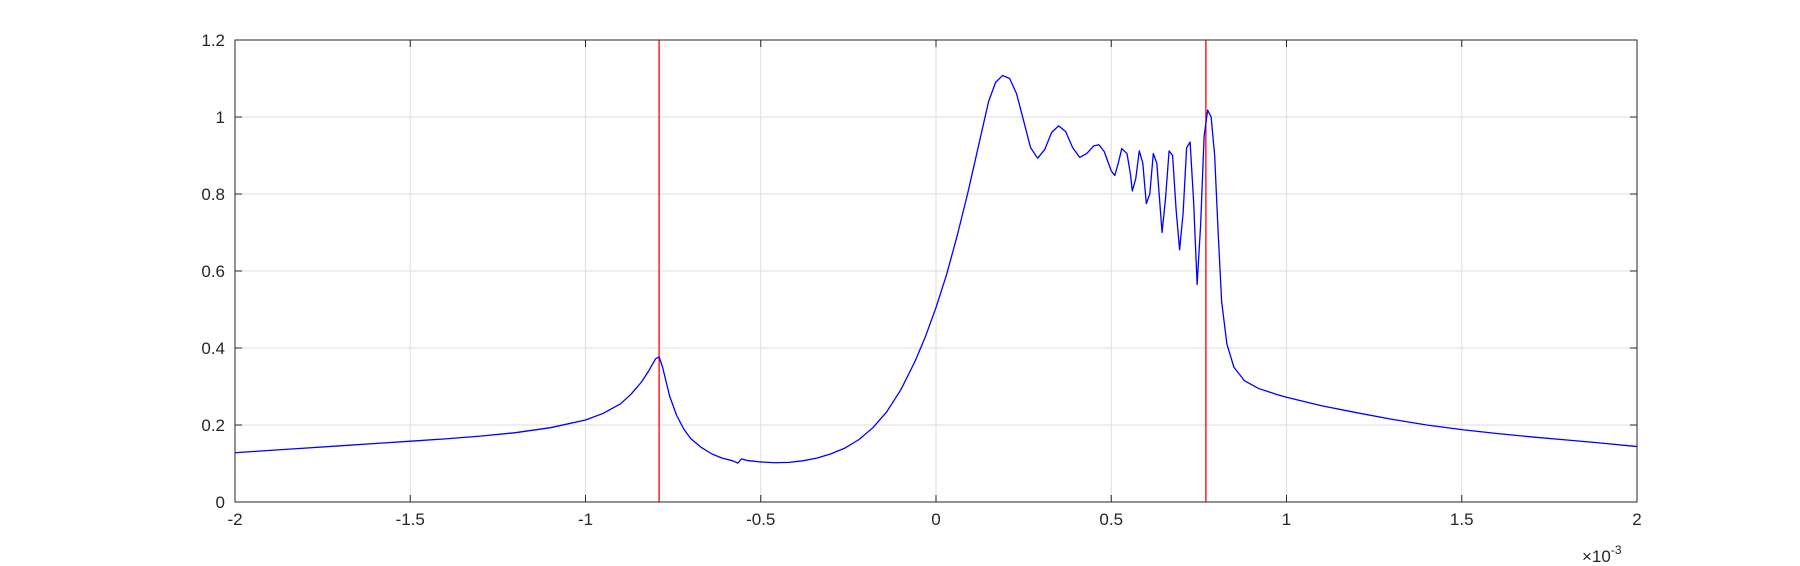 The image size is (1800, 566). What do you see at coordinates (234, 519) in the screenshot?
I see `x-tick-label: -2` at bounding box center [234, 519].